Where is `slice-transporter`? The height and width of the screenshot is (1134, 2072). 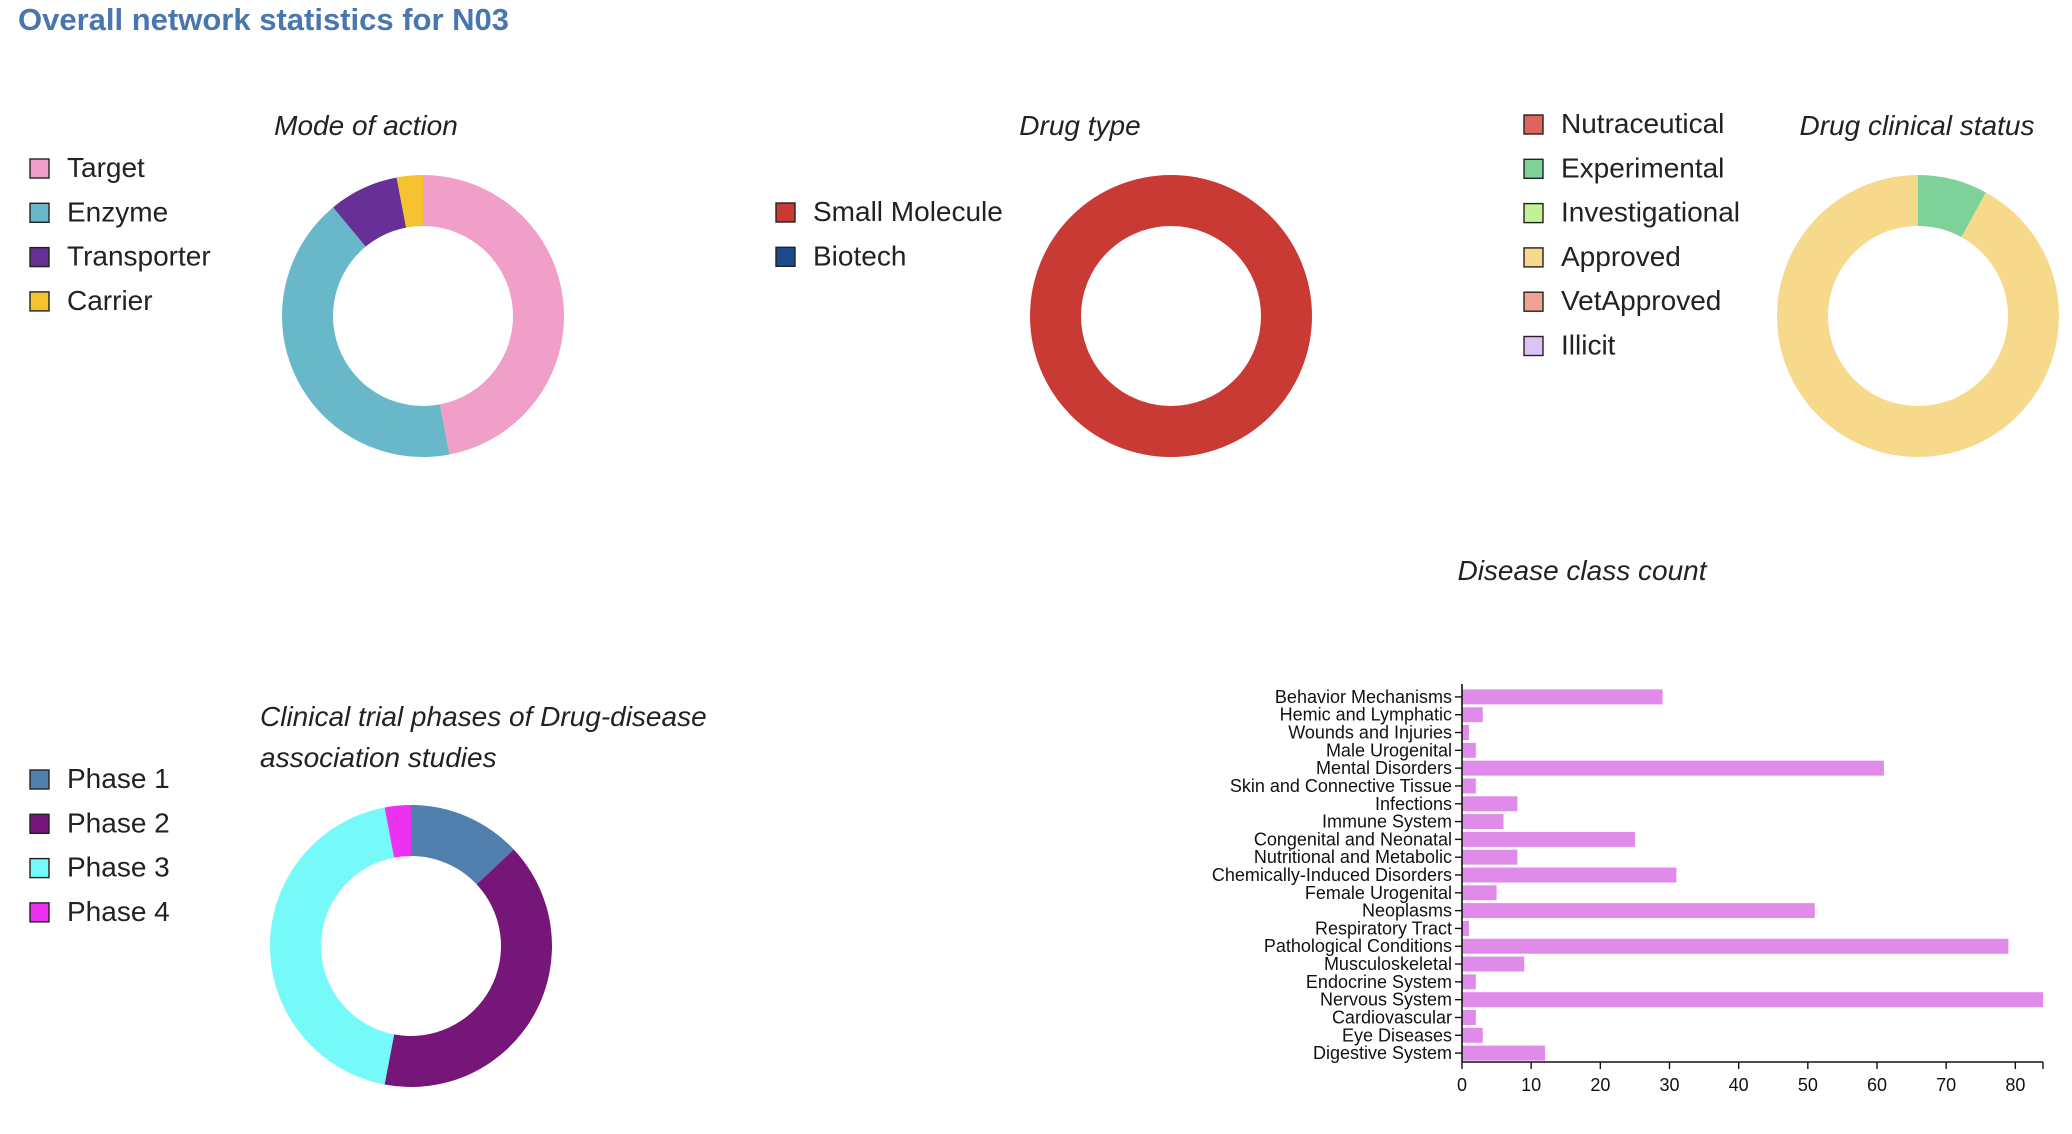 slice-transporter is located at coordinates (370, 212).